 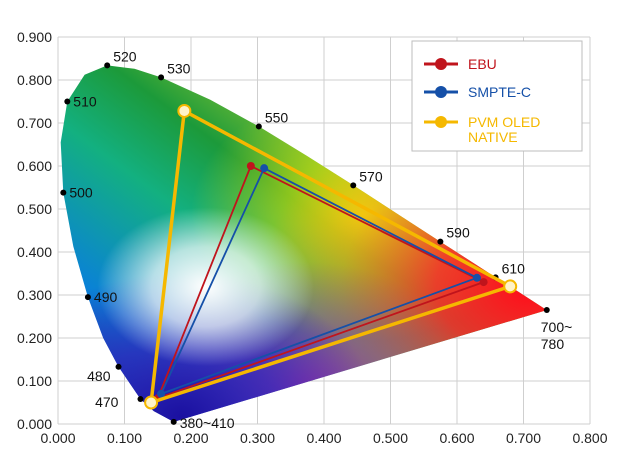 What do you see at coordinates (499, 92) in the screenshot?
I see `legend-label: SMPTE-C` at bounding box center [499, 92].